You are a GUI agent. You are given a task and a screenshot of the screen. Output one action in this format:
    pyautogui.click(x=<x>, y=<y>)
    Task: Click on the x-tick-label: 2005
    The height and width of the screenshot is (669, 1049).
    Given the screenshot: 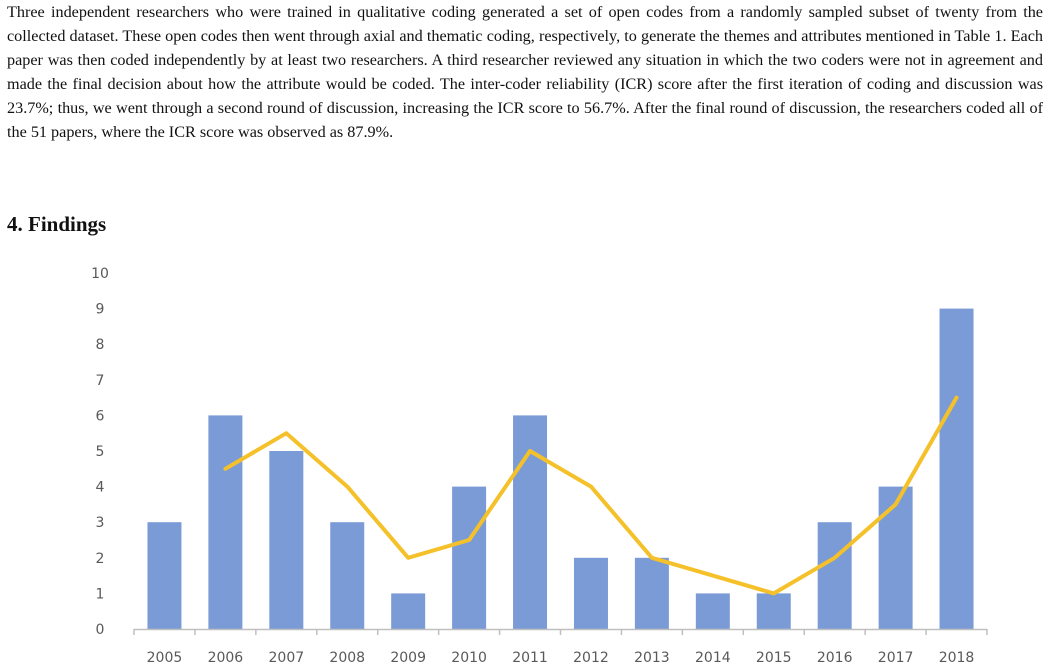 What is the action you would take?
    pyautogui.click(x=165, y=658)
    